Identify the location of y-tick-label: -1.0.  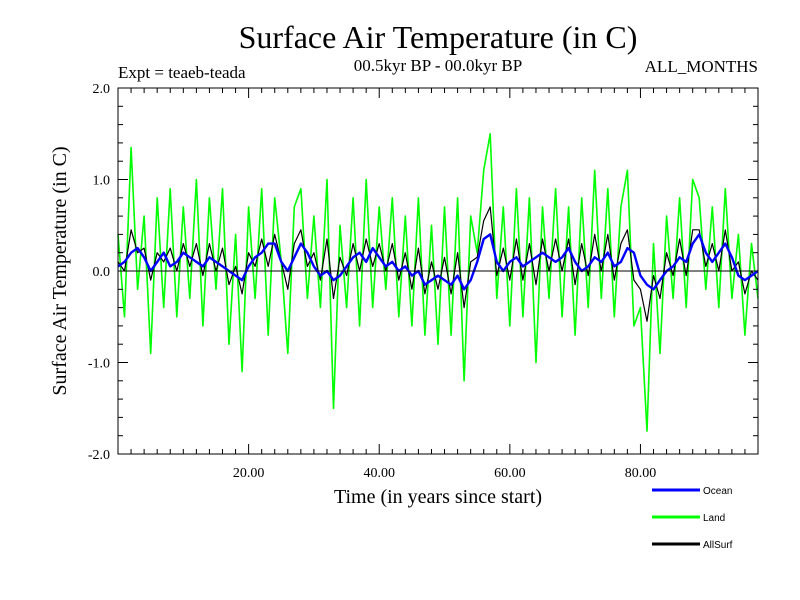
(99, 364).